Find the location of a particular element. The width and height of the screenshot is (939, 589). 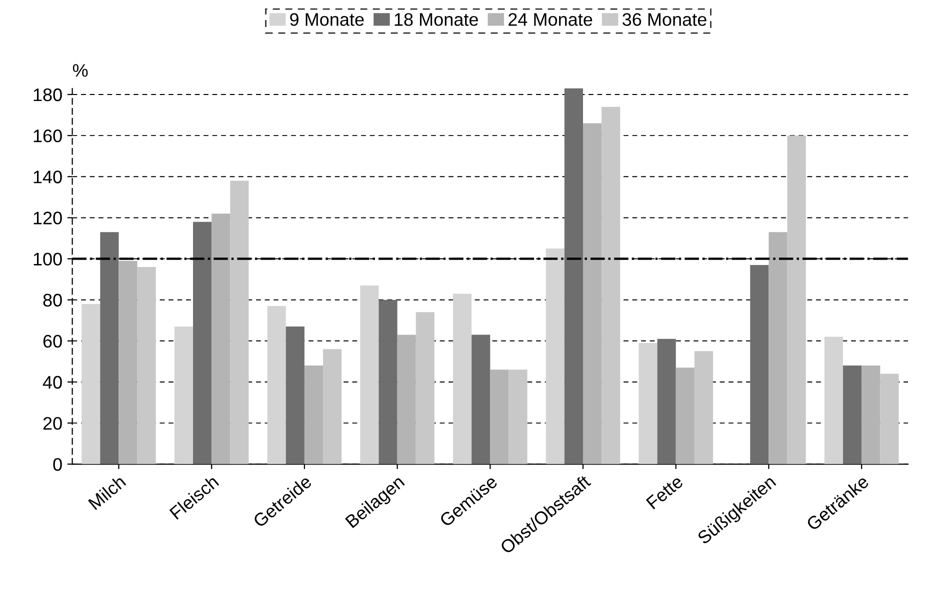

y-tick-label: 100 is located at coordinates (48, 259).